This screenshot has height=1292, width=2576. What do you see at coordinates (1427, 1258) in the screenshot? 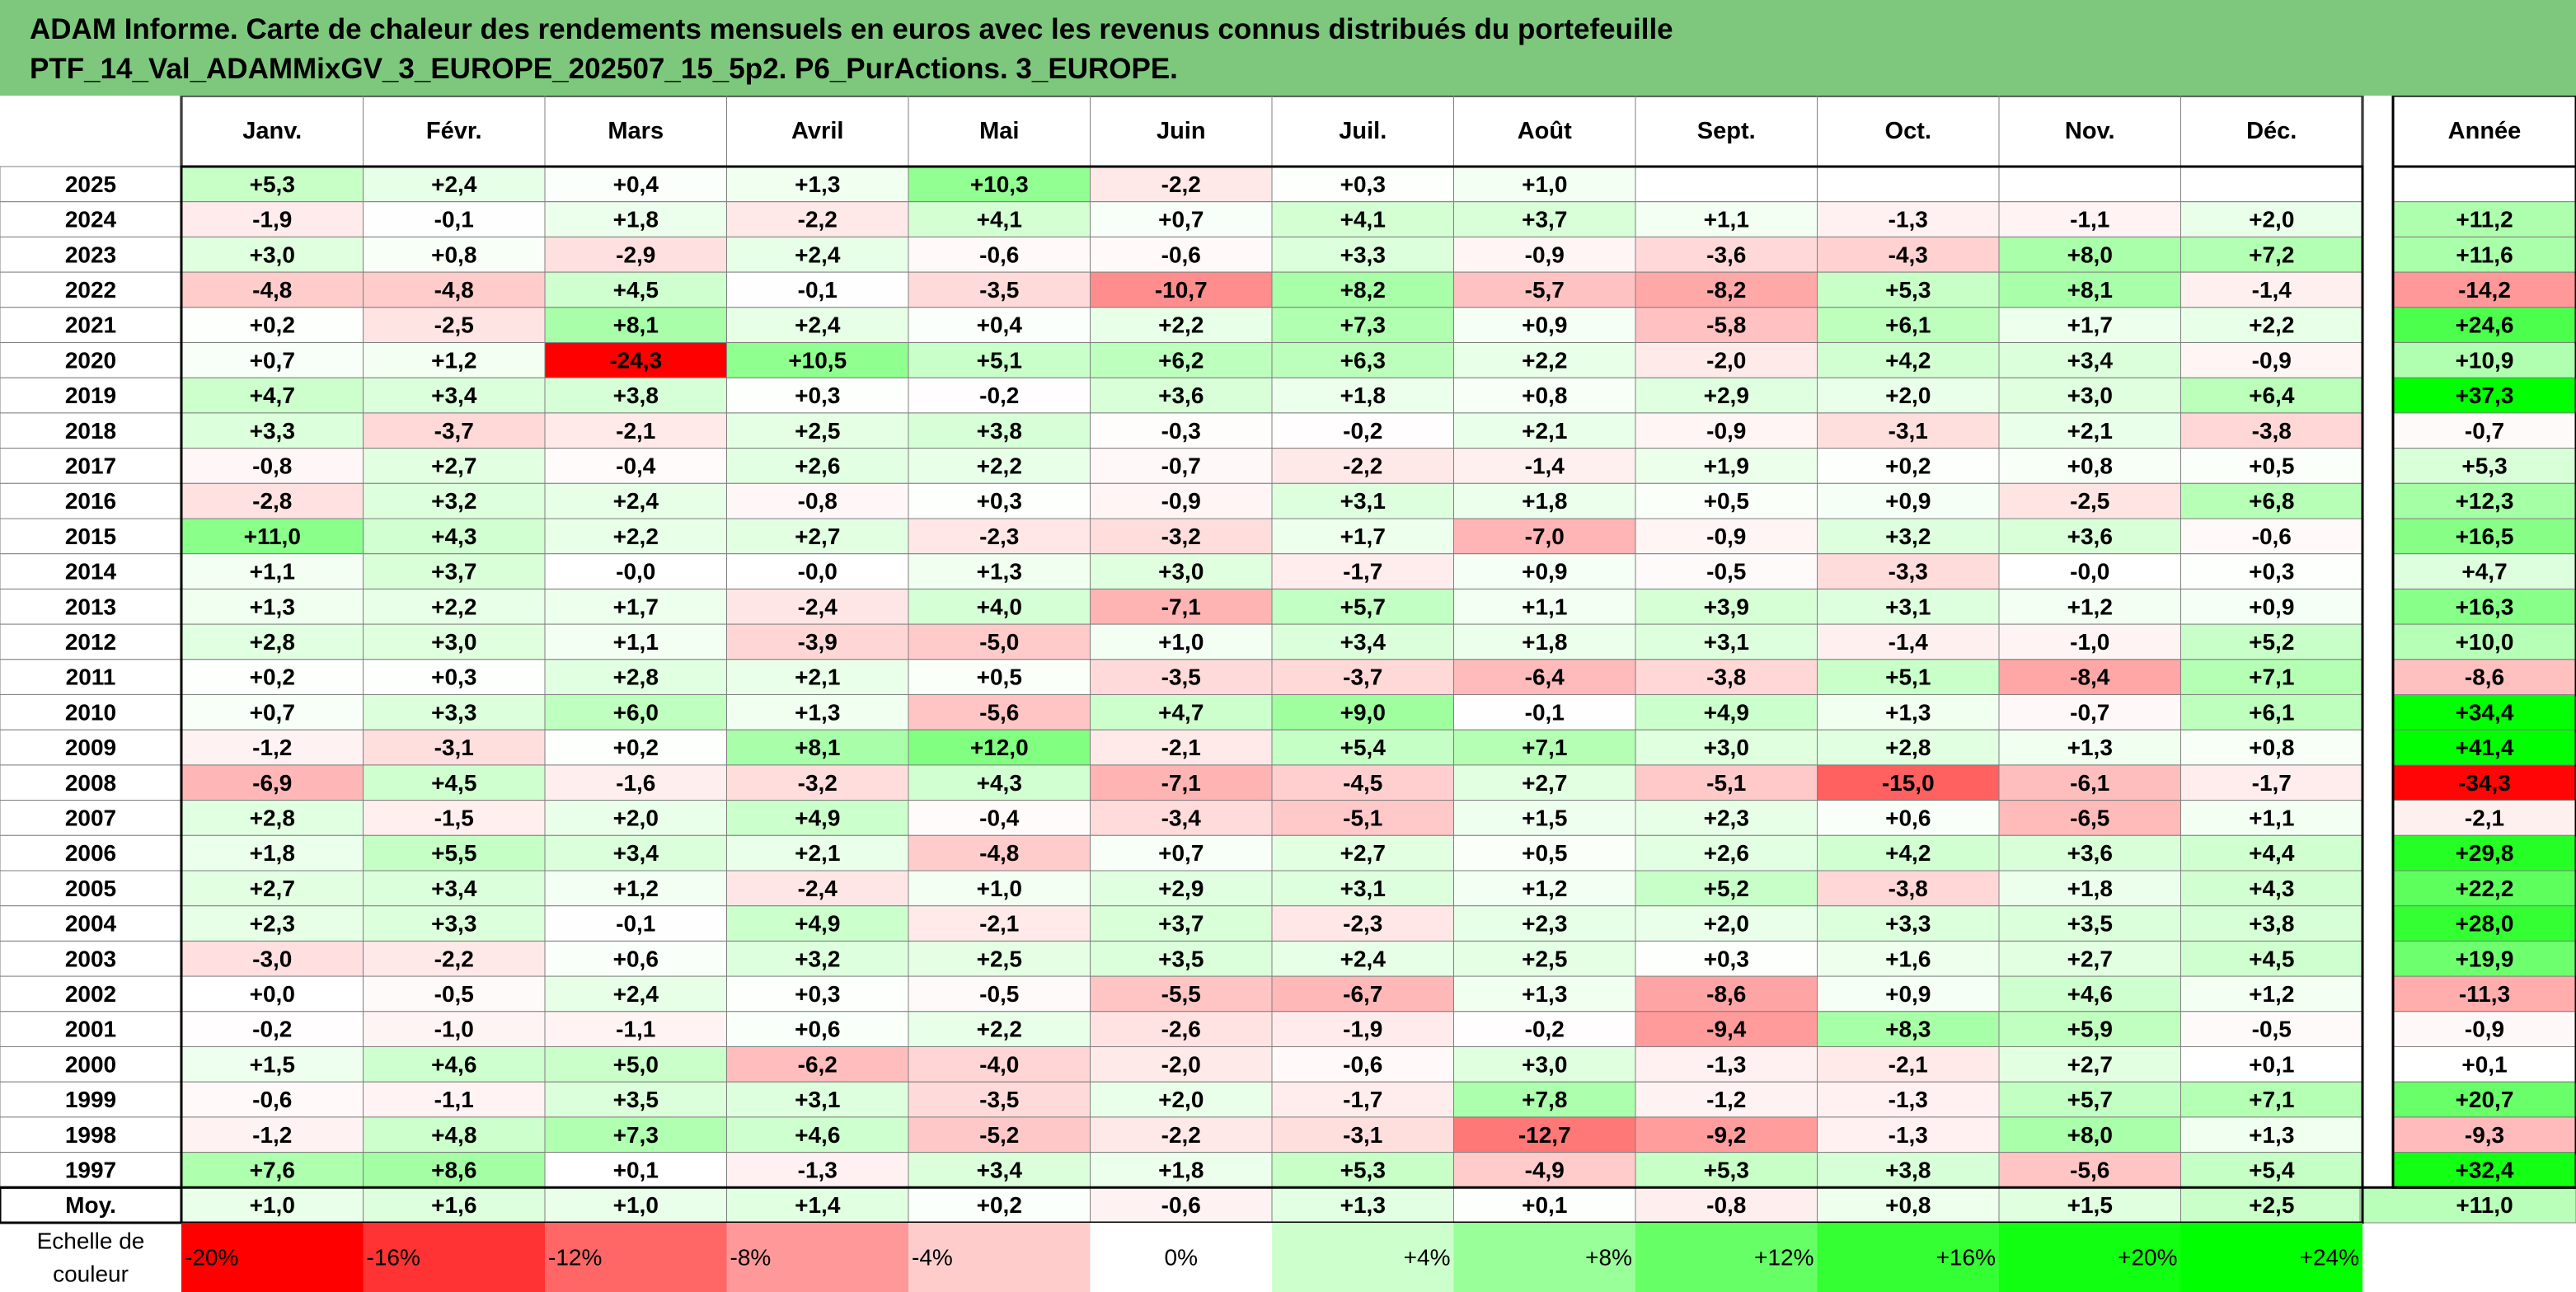
I see `color-scale-value: +4%` at bounding box center [1427, 1258].